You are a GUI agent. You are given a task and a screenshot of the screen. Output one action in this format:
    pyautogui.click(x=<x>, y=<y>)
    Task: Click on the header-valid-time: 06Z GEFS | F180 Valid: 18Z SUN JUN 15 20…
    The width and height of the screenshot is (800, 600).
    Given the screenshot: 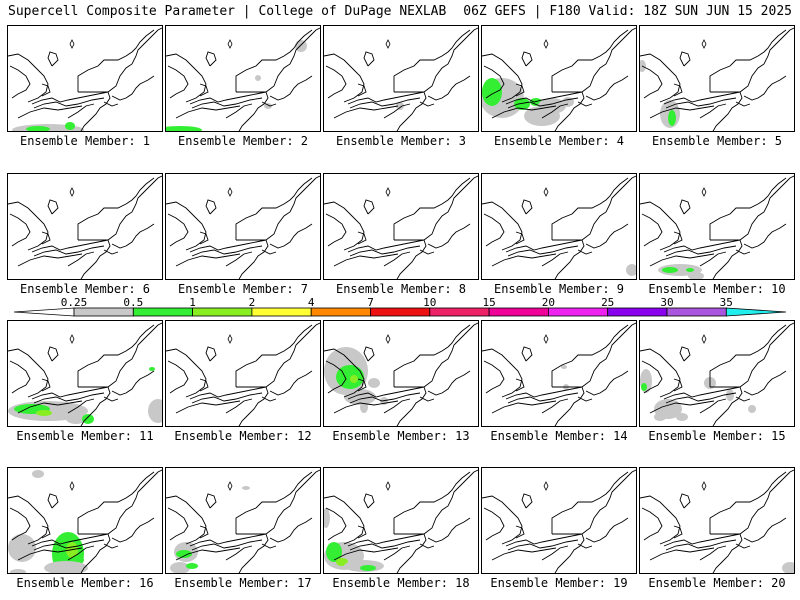 What is the action you would take?
    pyautogui.click(x=627, y=11)
    